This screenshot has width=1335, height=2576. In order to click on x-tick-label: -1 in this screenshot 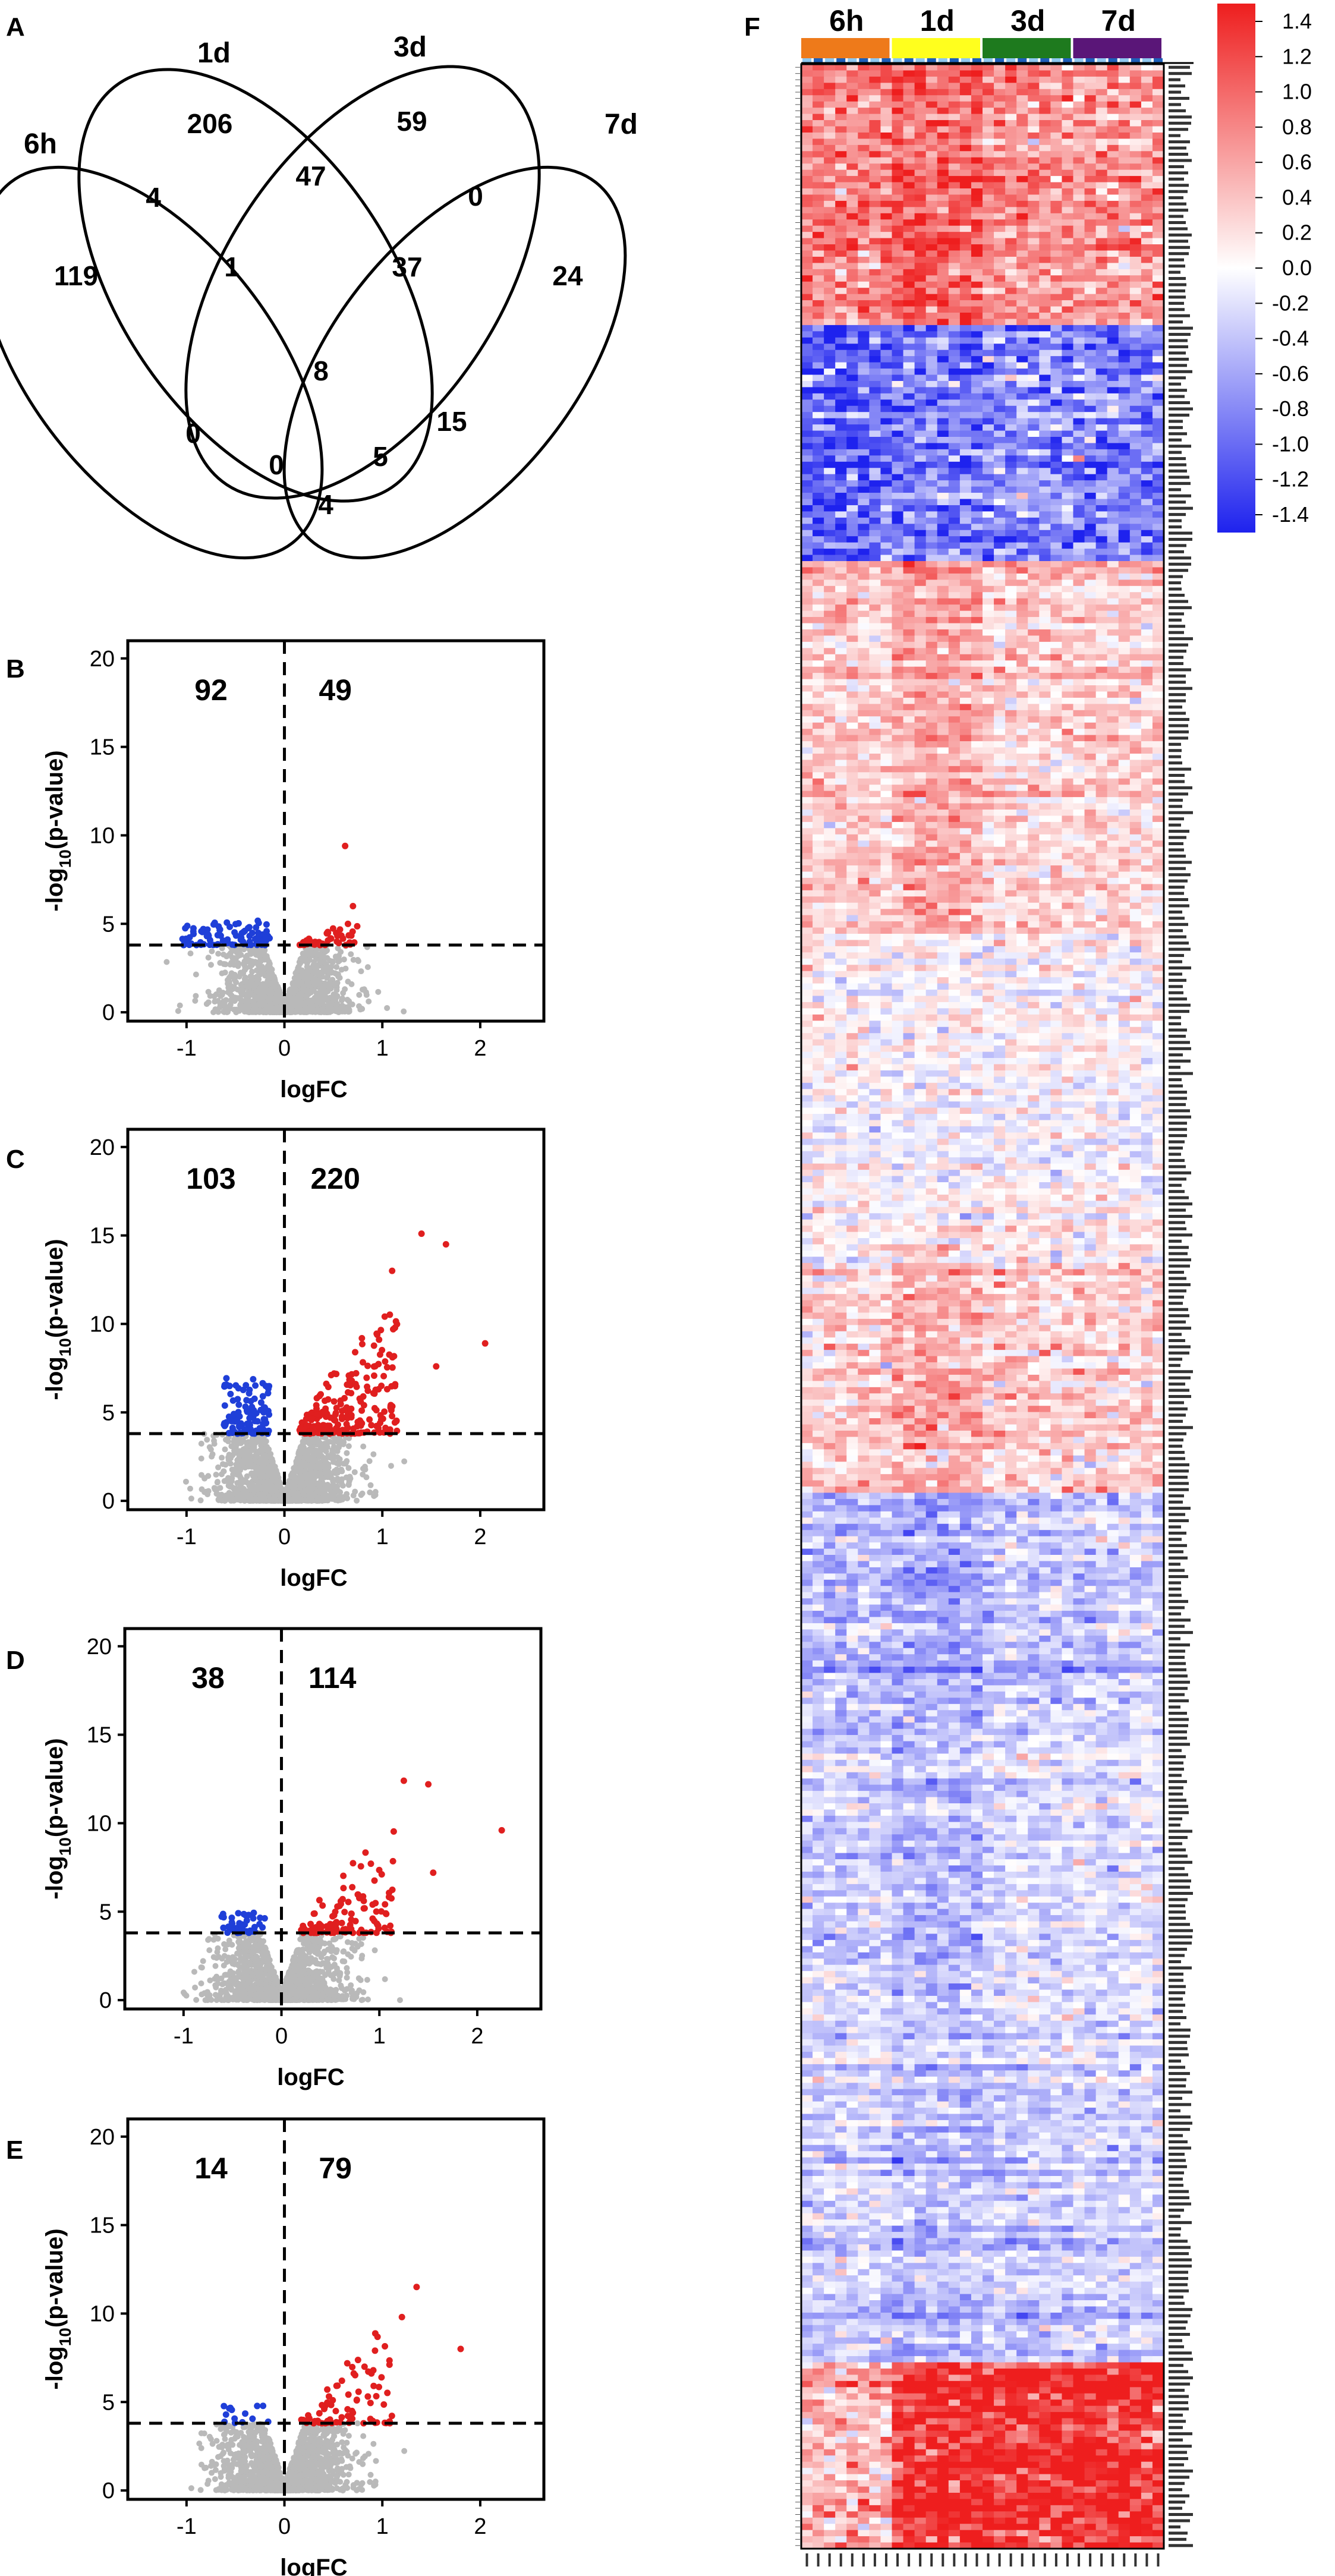, I will do `click(187, 1048)`.